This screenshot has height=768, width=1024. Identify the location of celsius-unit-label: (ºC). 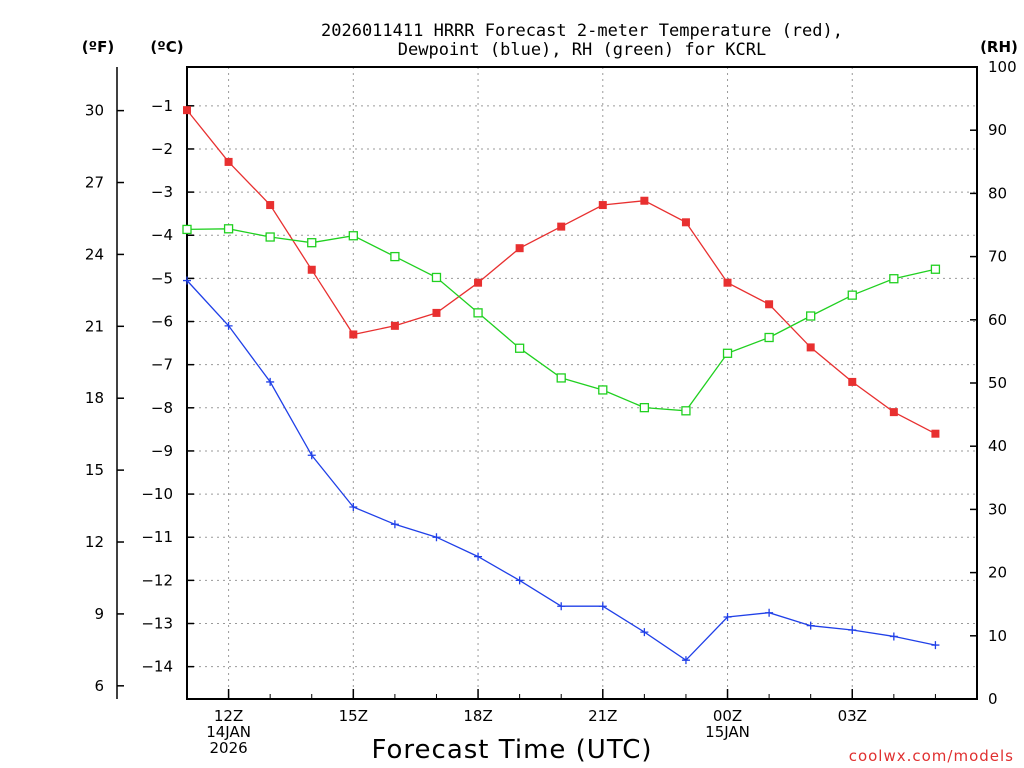
(166, 47).